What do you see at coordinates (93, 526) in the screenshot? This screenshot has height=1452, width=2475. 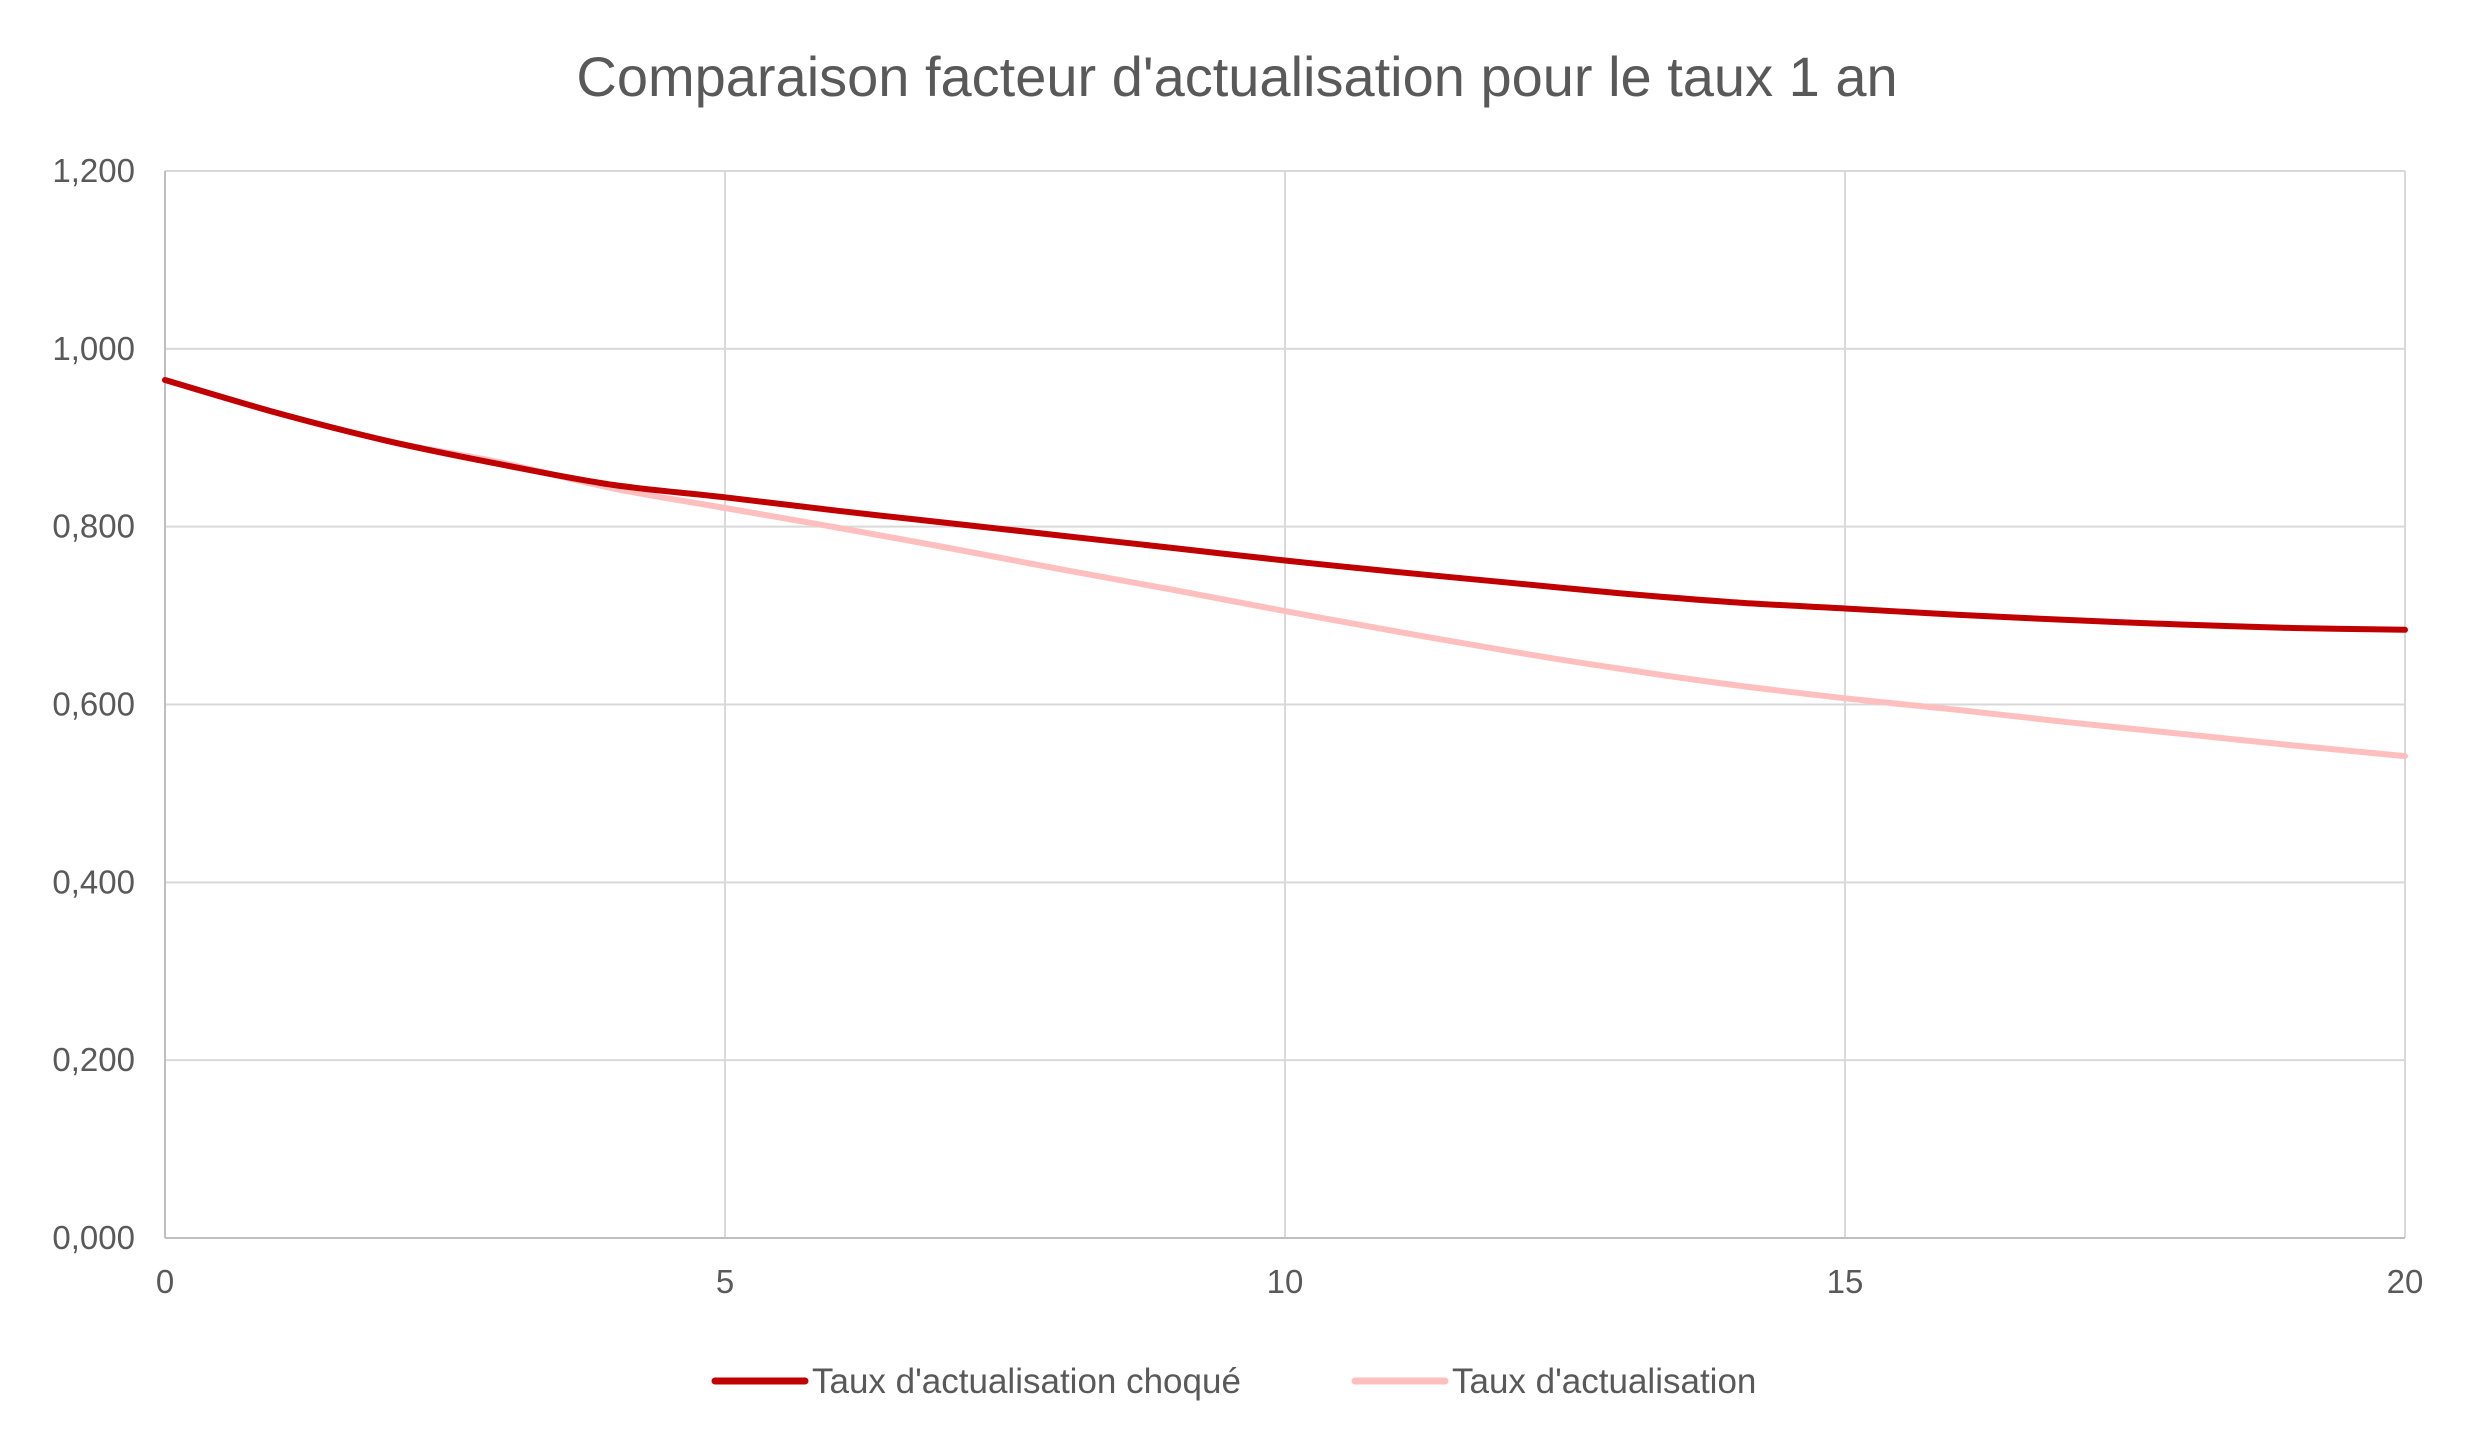 I see `y-tick-label: 0,800` at bounding box center [93, 526].